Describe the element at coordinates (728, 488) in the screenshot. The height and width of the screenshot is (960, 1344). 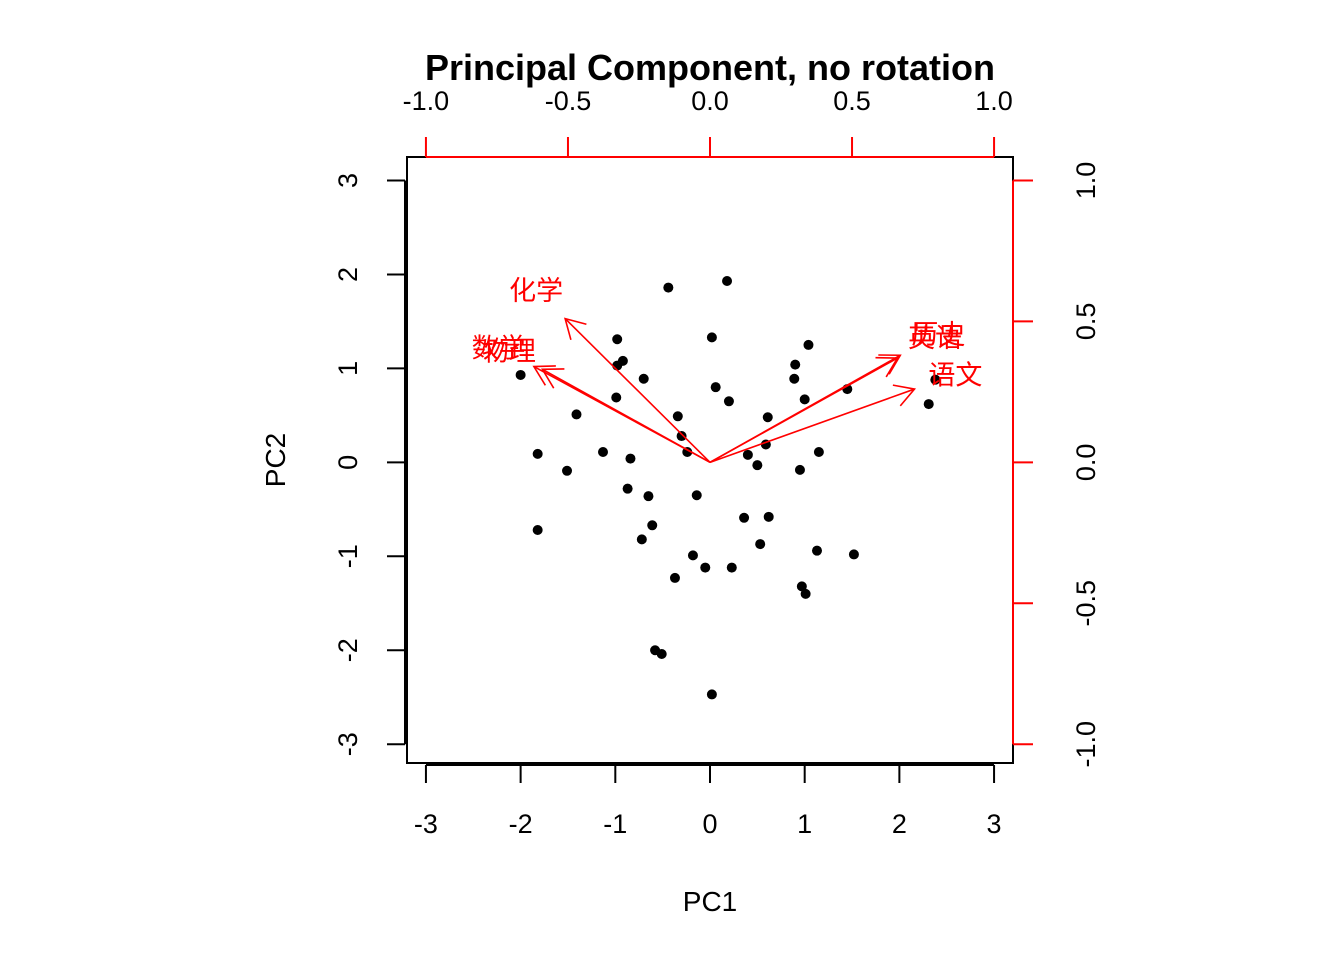
I see `score-points` at that location.